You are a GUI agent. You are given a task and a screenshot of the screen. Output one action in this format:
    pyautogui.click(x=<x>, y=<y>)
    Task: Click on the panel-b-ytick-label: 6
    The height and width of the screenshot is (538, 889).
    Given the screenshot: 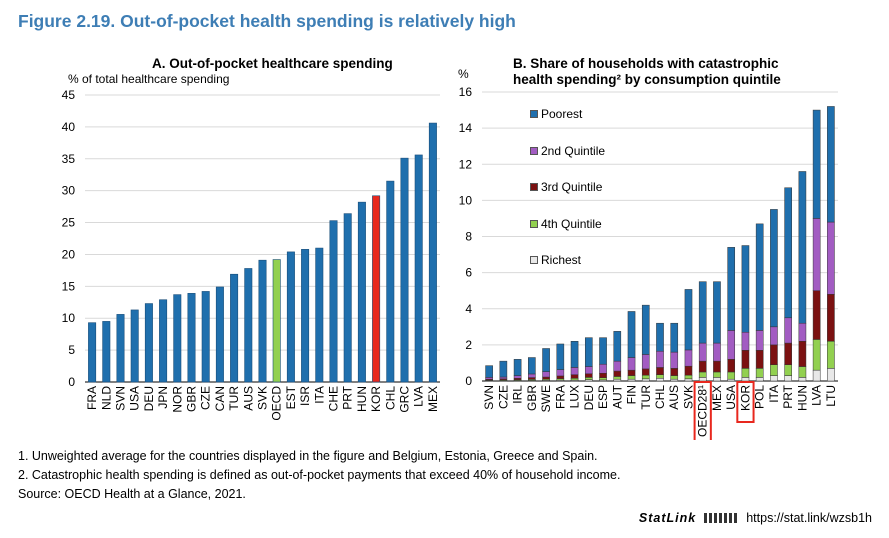 What is the action you would take?
    pyautogui.click(x=468, y=273)
    